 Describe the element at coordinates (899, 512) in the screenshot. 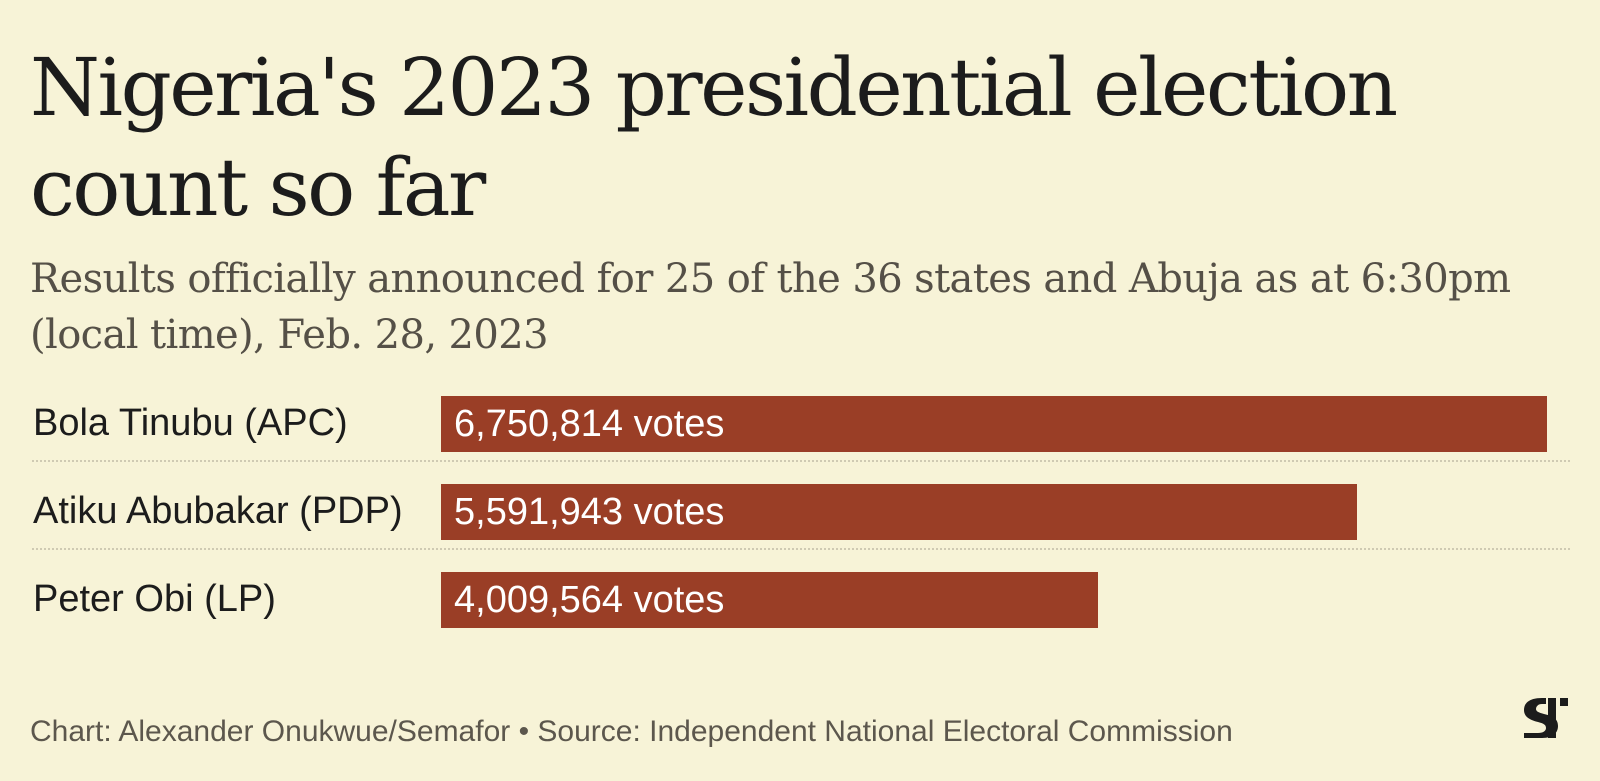

I see `bar: 5,591,943 votes` at that location.